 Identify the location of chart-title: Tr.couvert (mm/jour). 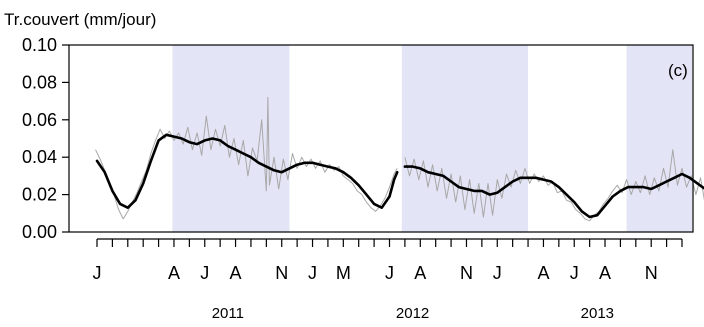
(80, 19).